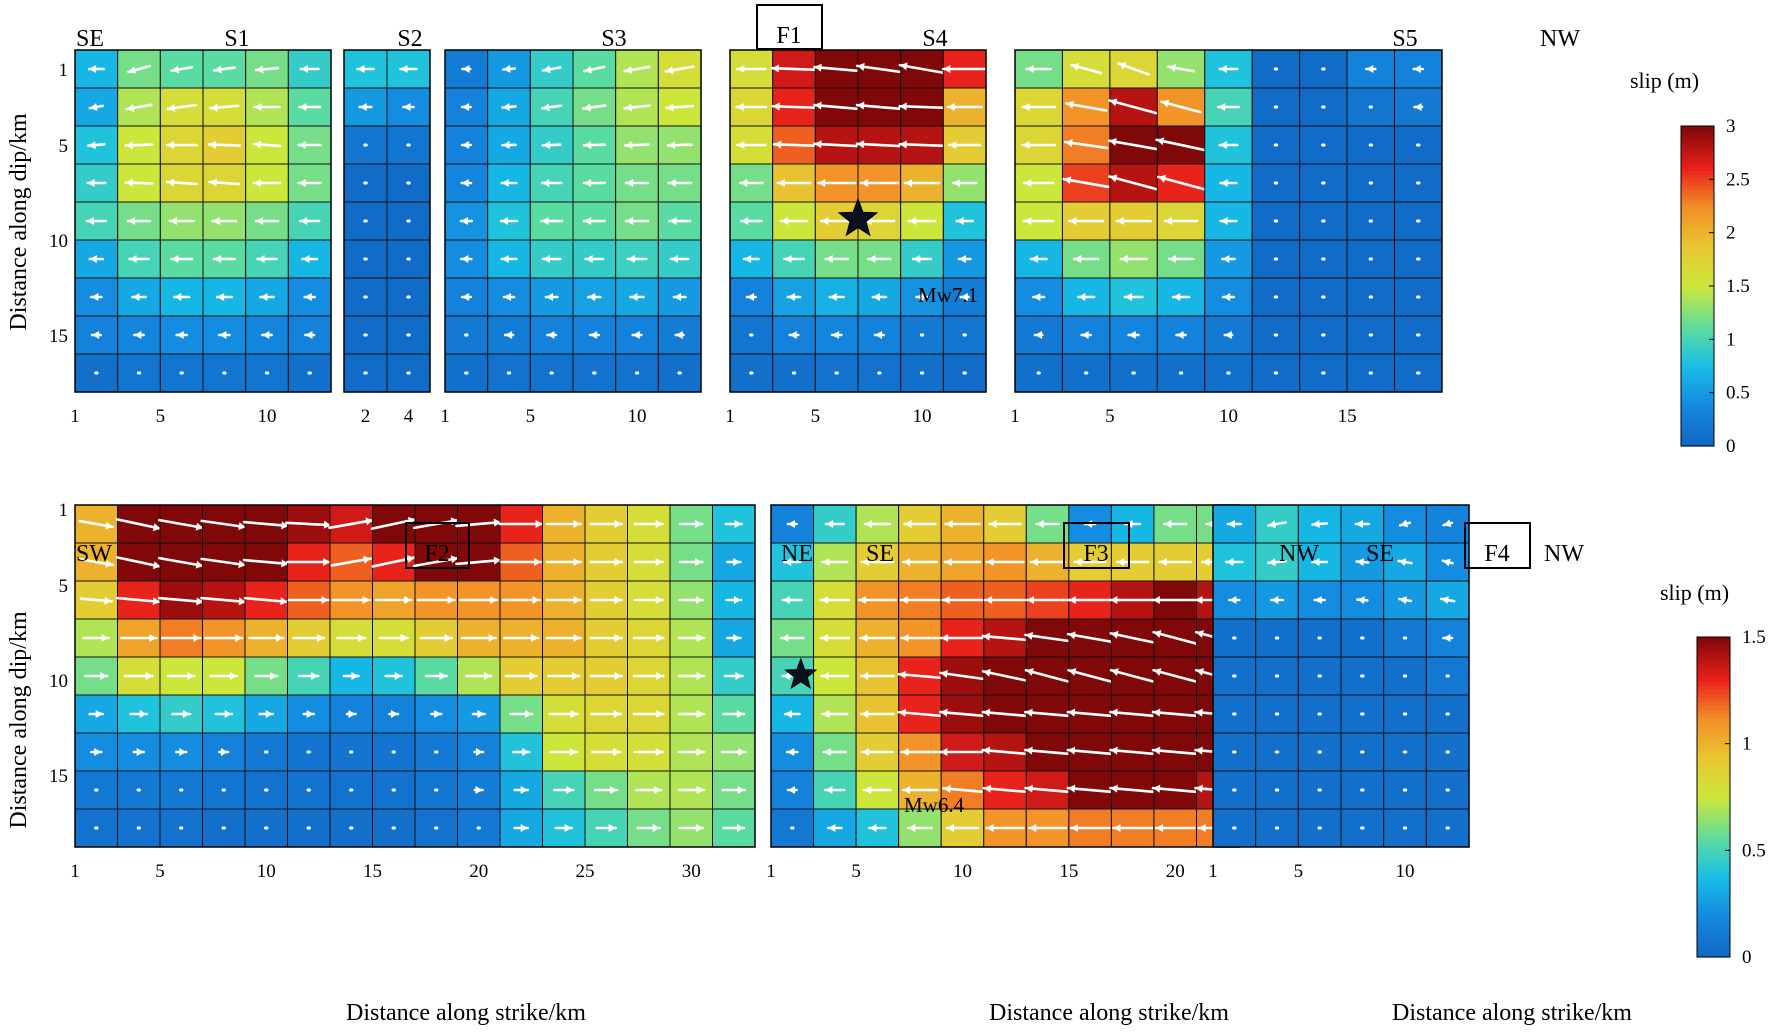 This screenshot has width=1770, height=1032. What do you see at coordinates (1347, 416) in the screenshot?
I see `top-s5-xtick: 15` at bounding box center [1347, 416].